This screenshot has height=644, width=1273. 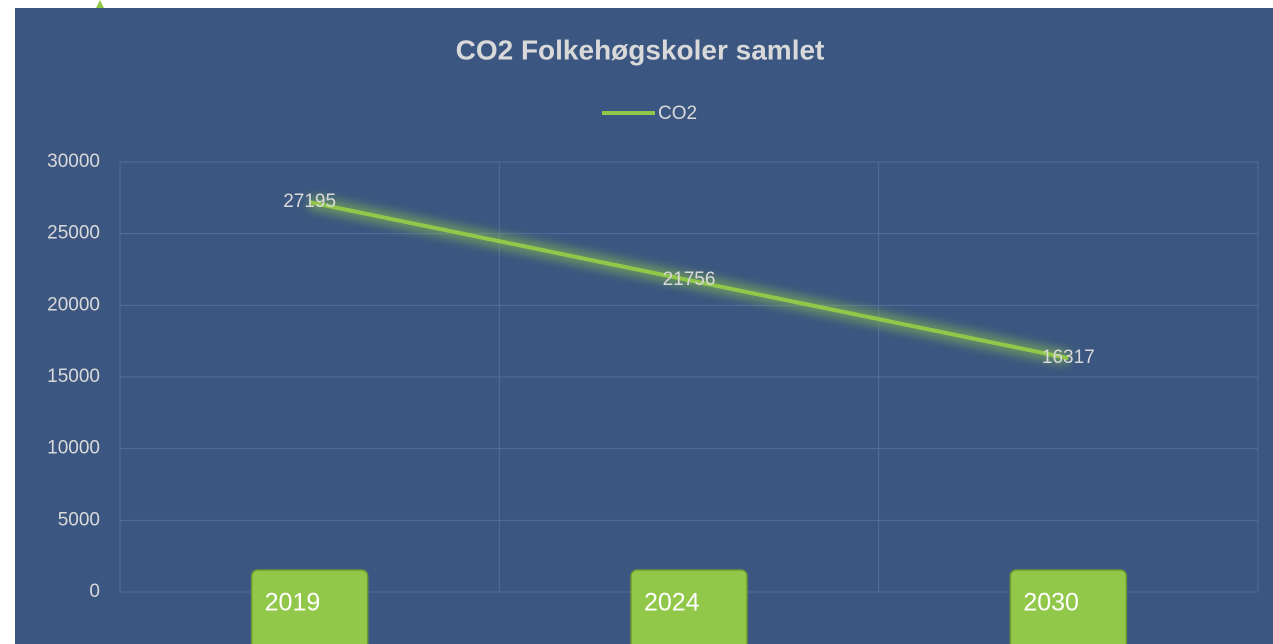 I want to click on y-tick-label: 5000, so click(x=79, y=519).